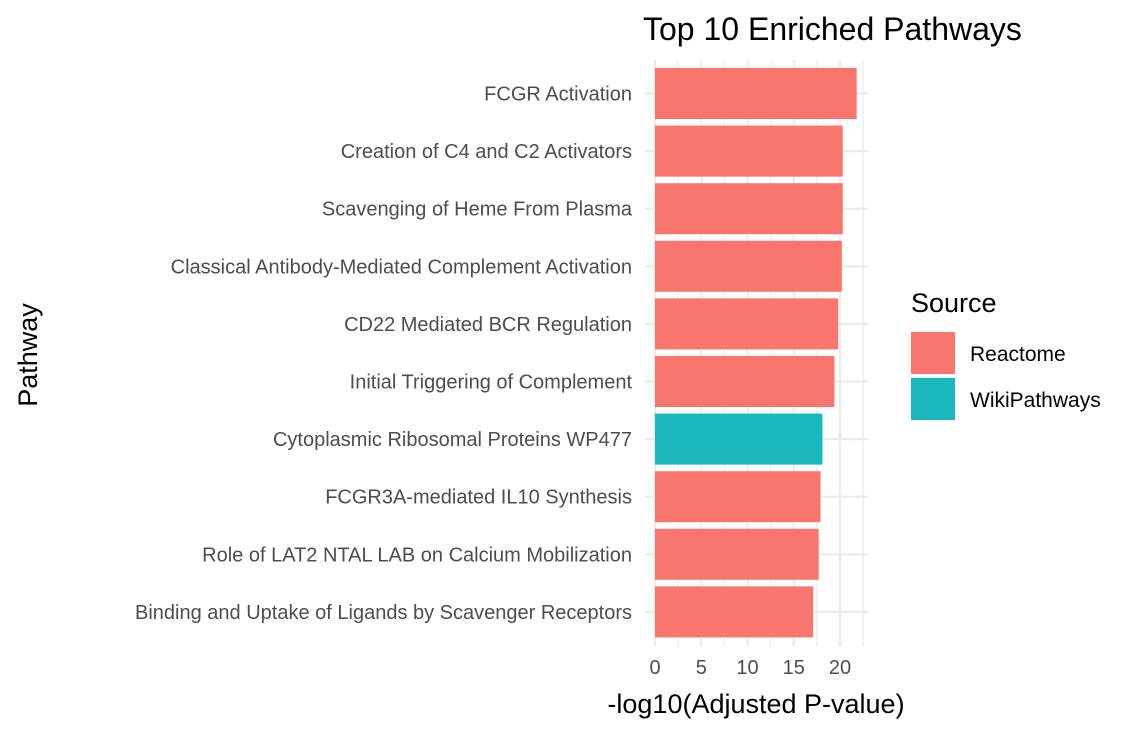  Describe the element at coordinates (794, 668) in the screenshot. I see `x-tick-label: 15` at that location.